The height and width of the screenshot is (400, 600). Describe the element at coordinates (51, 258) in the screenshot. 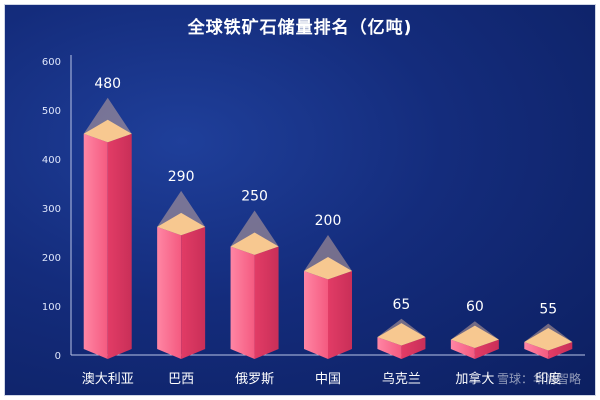

I see `y-tick-label: 200` at that location.